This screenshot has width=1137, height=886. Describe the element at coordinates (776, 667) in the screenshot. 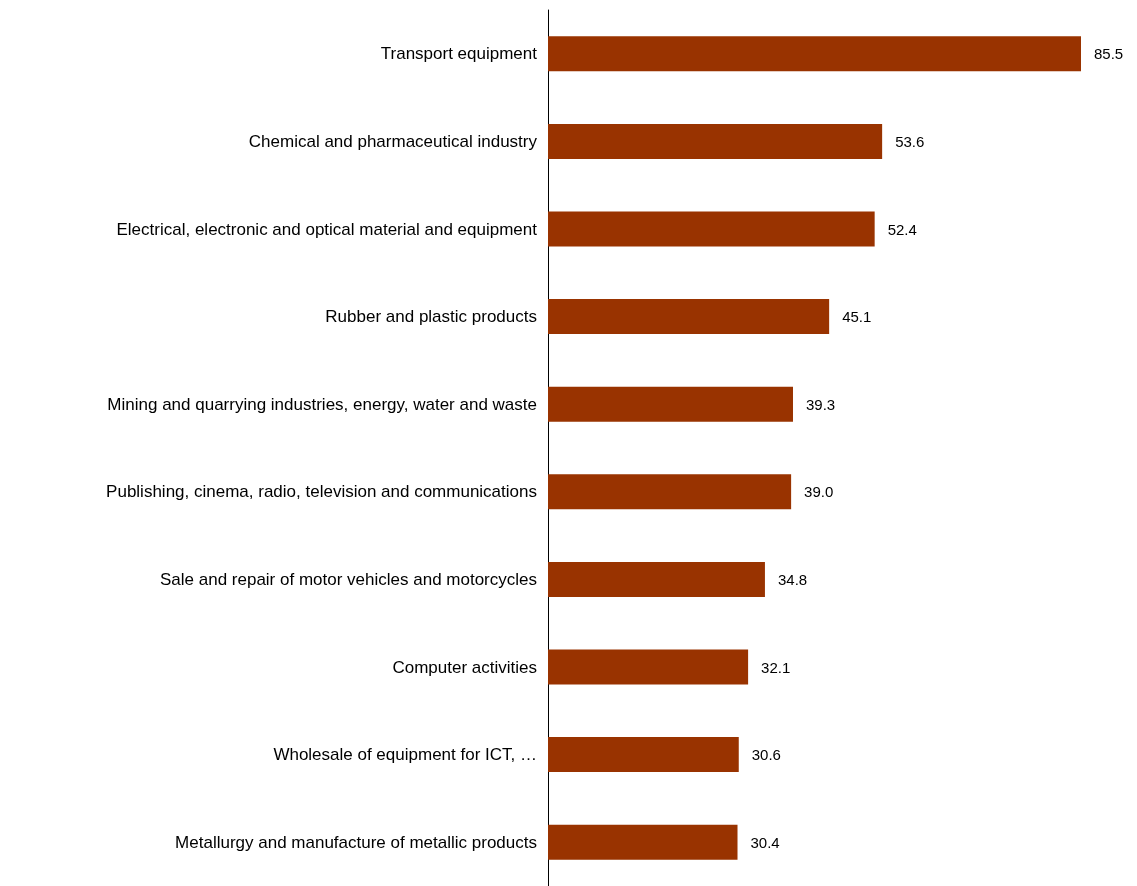

I see `data-label: 32.1` at that location.